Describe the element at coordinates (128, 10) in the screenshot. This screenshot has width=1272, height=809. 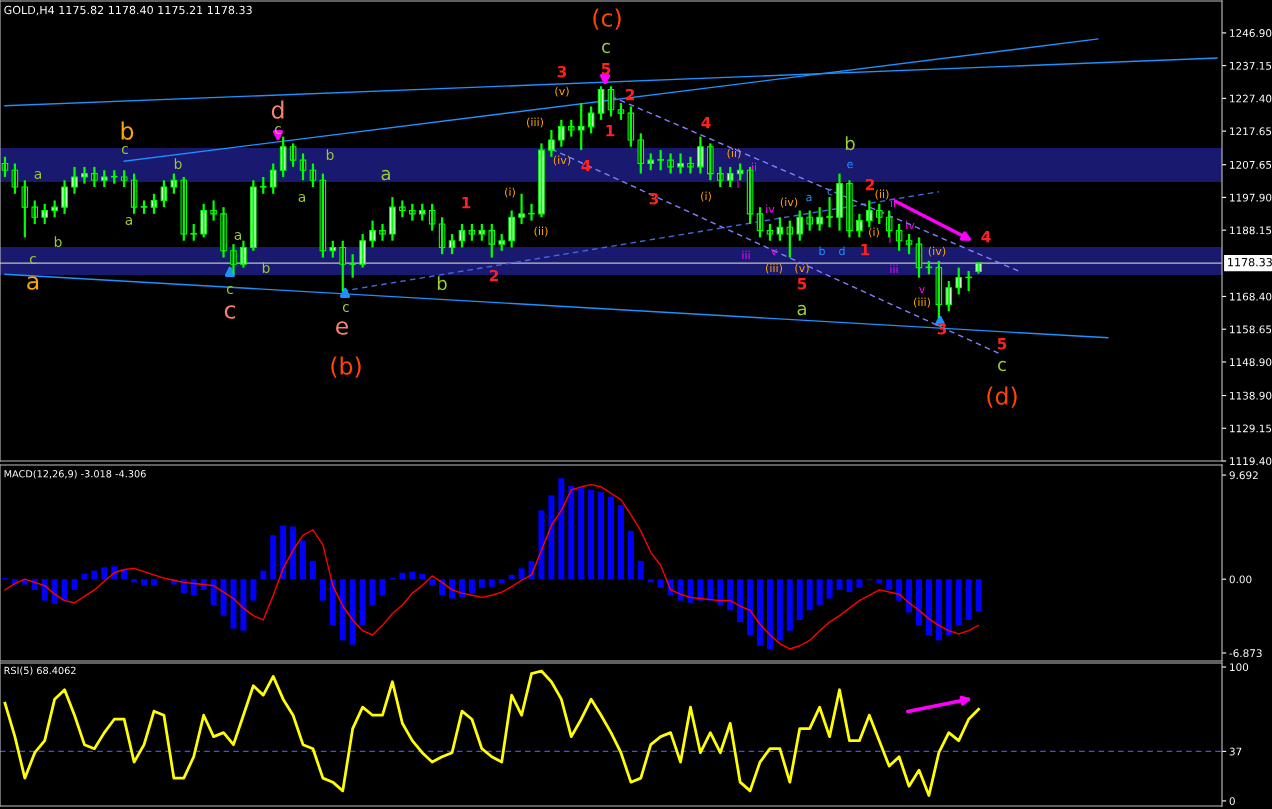
I see `chart-title: GOLD,H4 1175.82 1178.40 1175.21 1178.33` at that location.